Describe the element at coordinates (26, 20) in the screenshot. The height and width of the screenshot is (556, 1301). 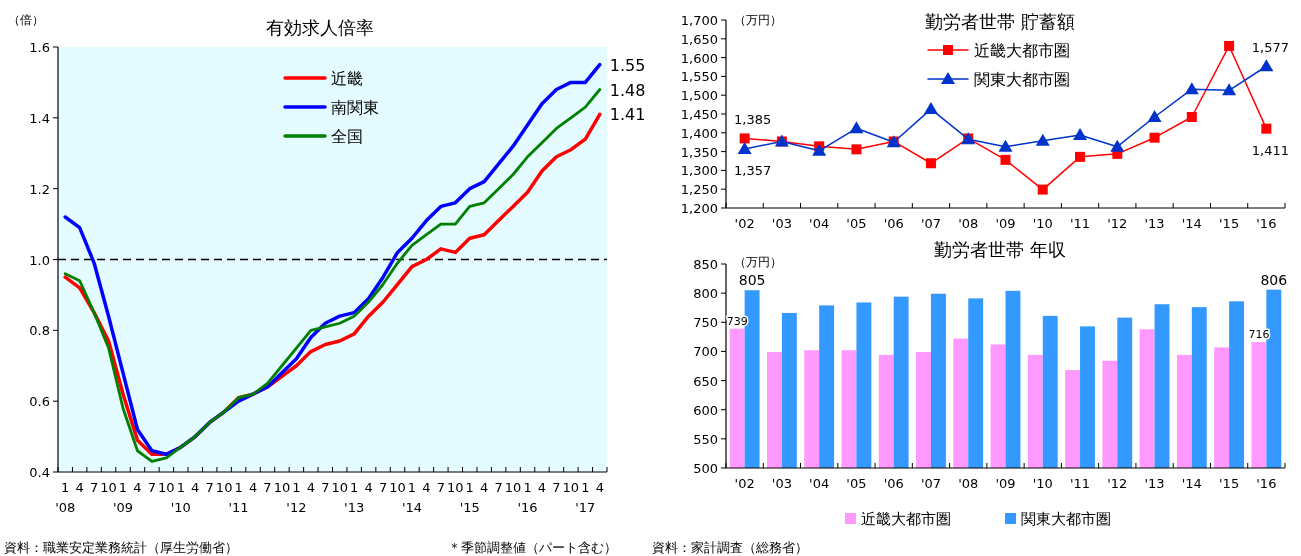
I see `ylabel: （倍）` at that location.